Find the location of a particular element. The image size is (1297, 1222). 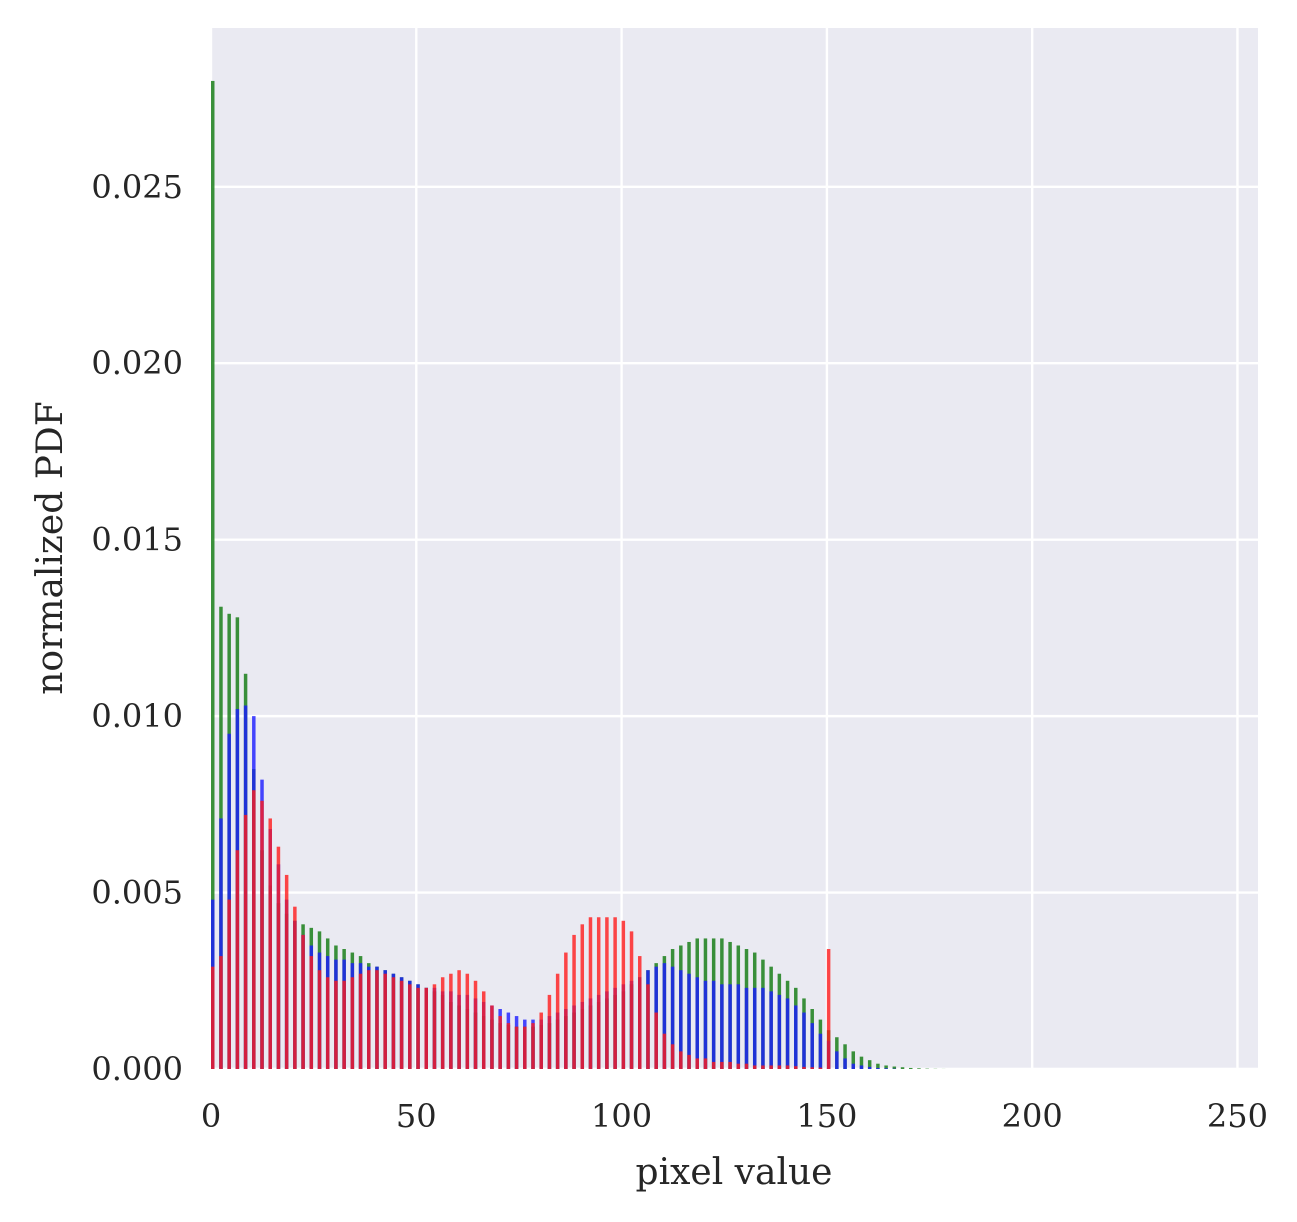

y-tick-label: 0.010 is located at coordinates (137, 716).